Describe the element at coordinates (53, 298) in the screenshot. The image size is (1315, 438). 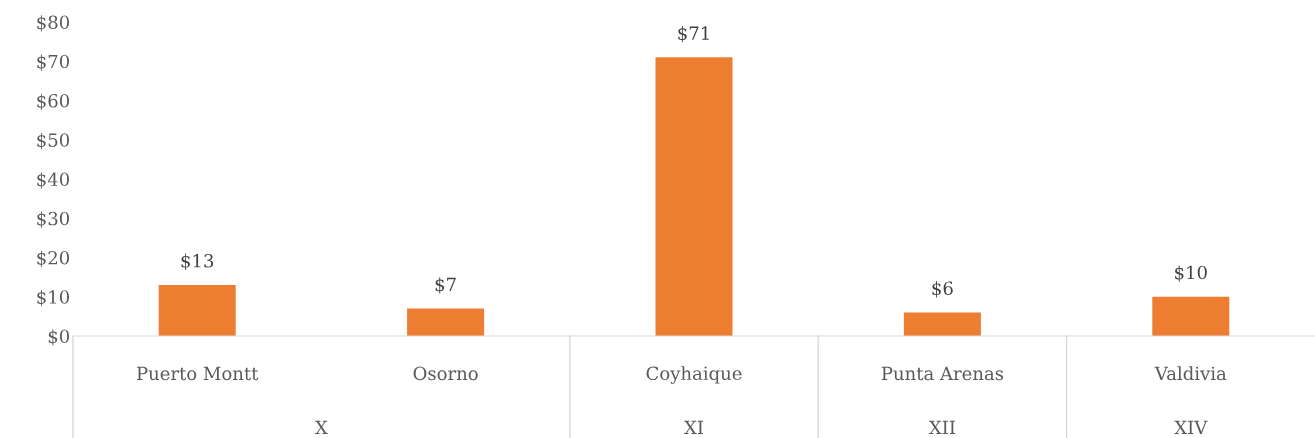
I see `y-tick-label: $10` at that location.